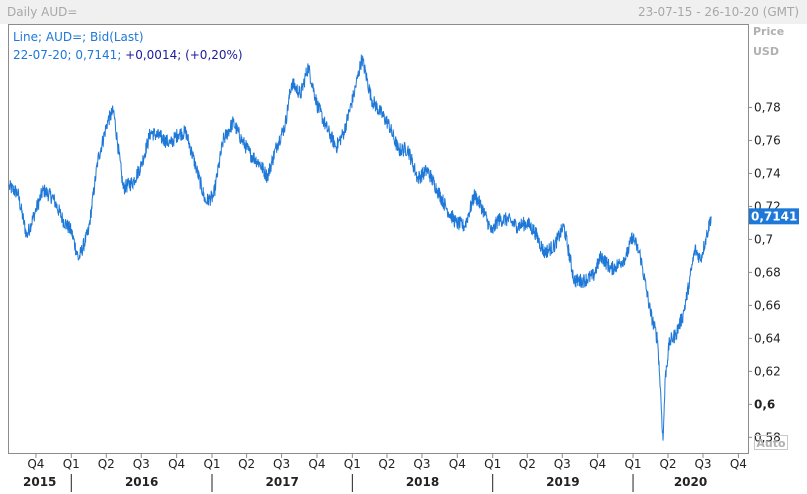 Image resolution: width=807 pixels, height=494 pixels. What do you see at coordinates (767, 173) in the screenshot?
I see `y-tick-label: 0,74` at bounding box center [767, 173].